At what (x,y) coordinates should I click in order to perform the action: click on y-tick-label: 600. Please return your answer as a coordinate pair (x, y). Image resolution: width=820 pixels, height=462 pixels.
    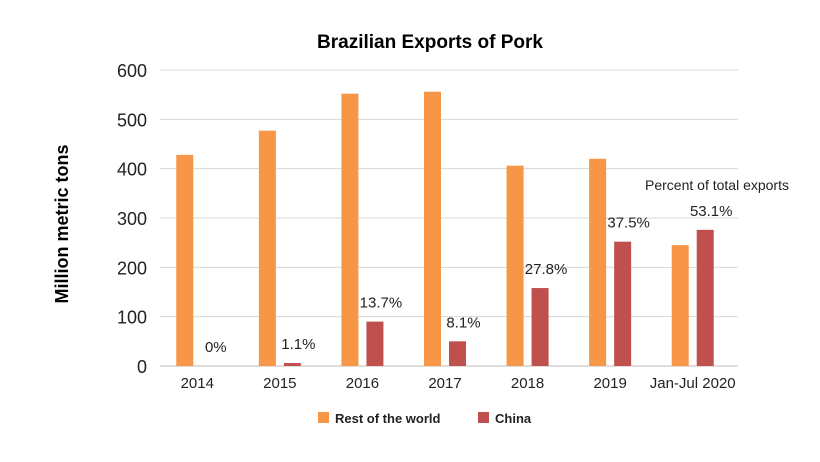
    Looking at the image, I should click on (132, 71).